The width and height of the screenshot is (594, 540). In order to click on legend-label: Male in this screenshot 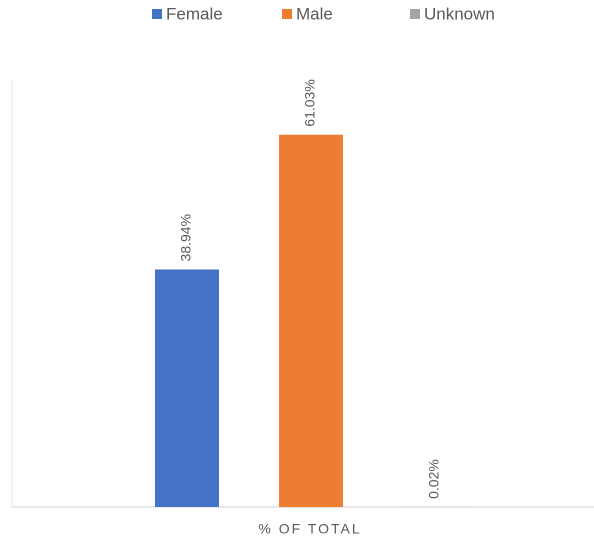, I will do `click(314, 13)`.